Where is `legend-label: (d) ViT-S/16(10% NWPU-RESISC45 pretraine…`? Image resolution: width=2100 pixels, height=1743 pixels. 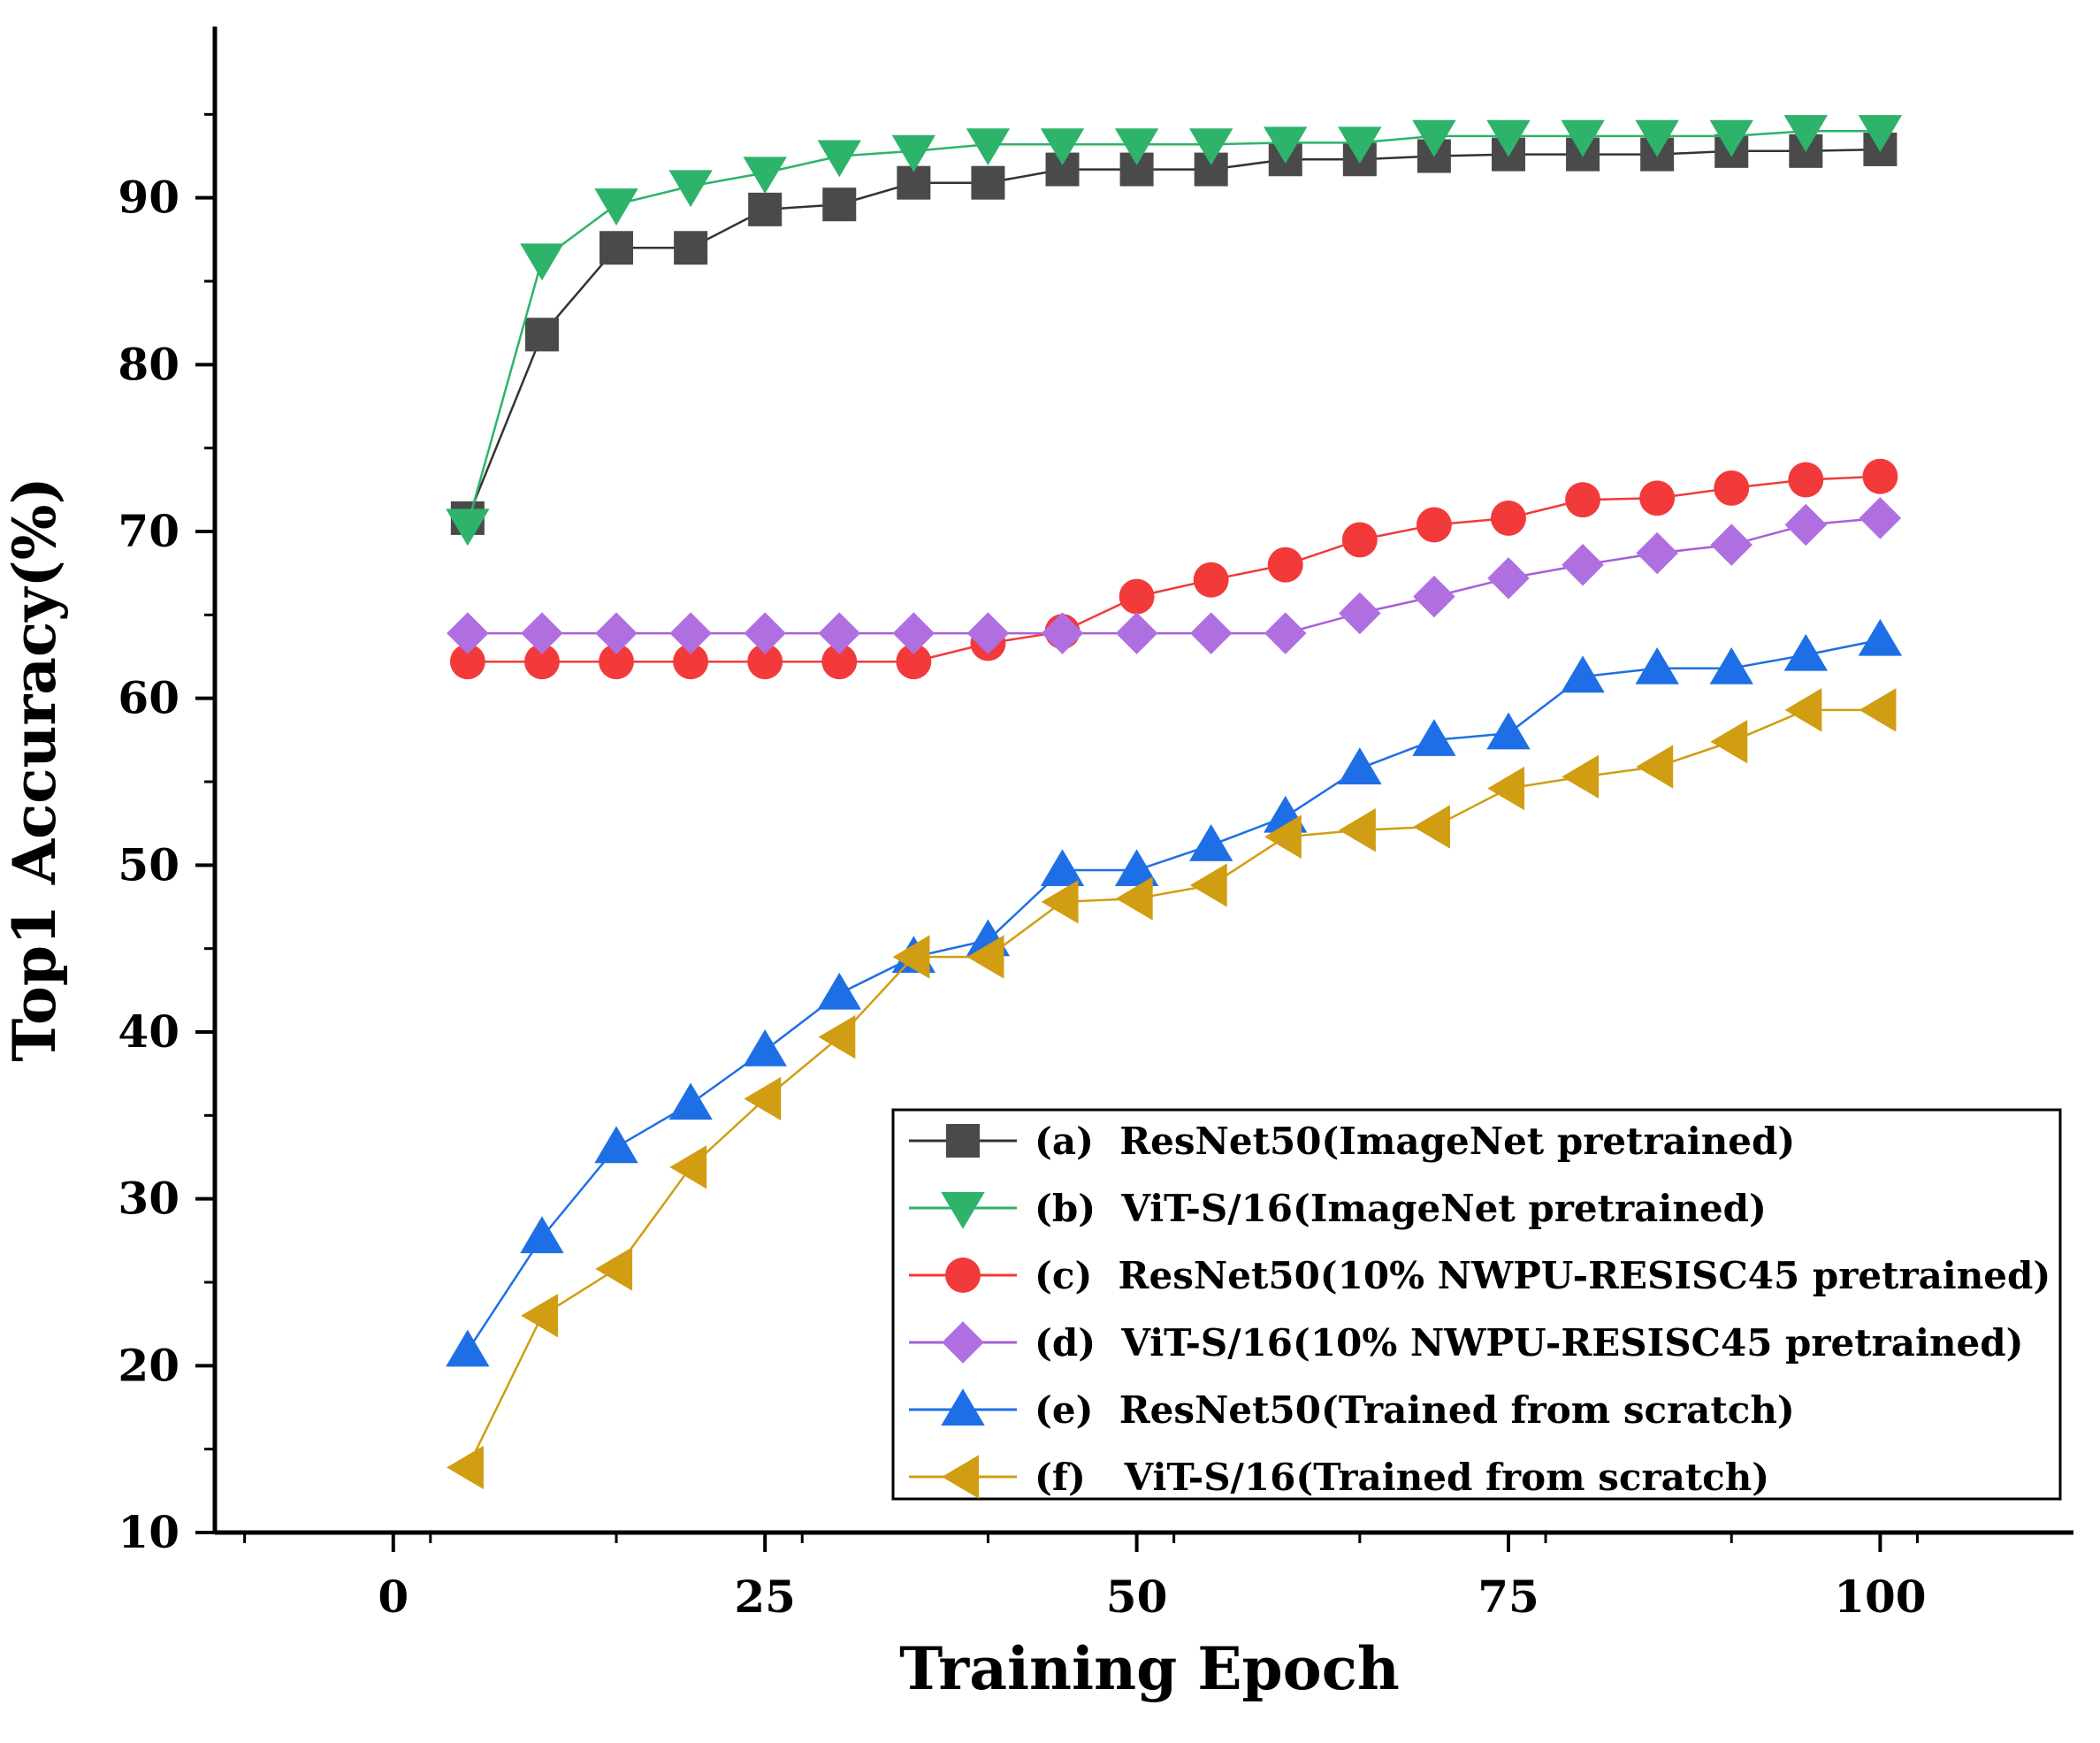
legend-label: (d) ViT-S/16(10% NWPU-RESISC45 pretraine… is located at coordinates (1529, 1343).